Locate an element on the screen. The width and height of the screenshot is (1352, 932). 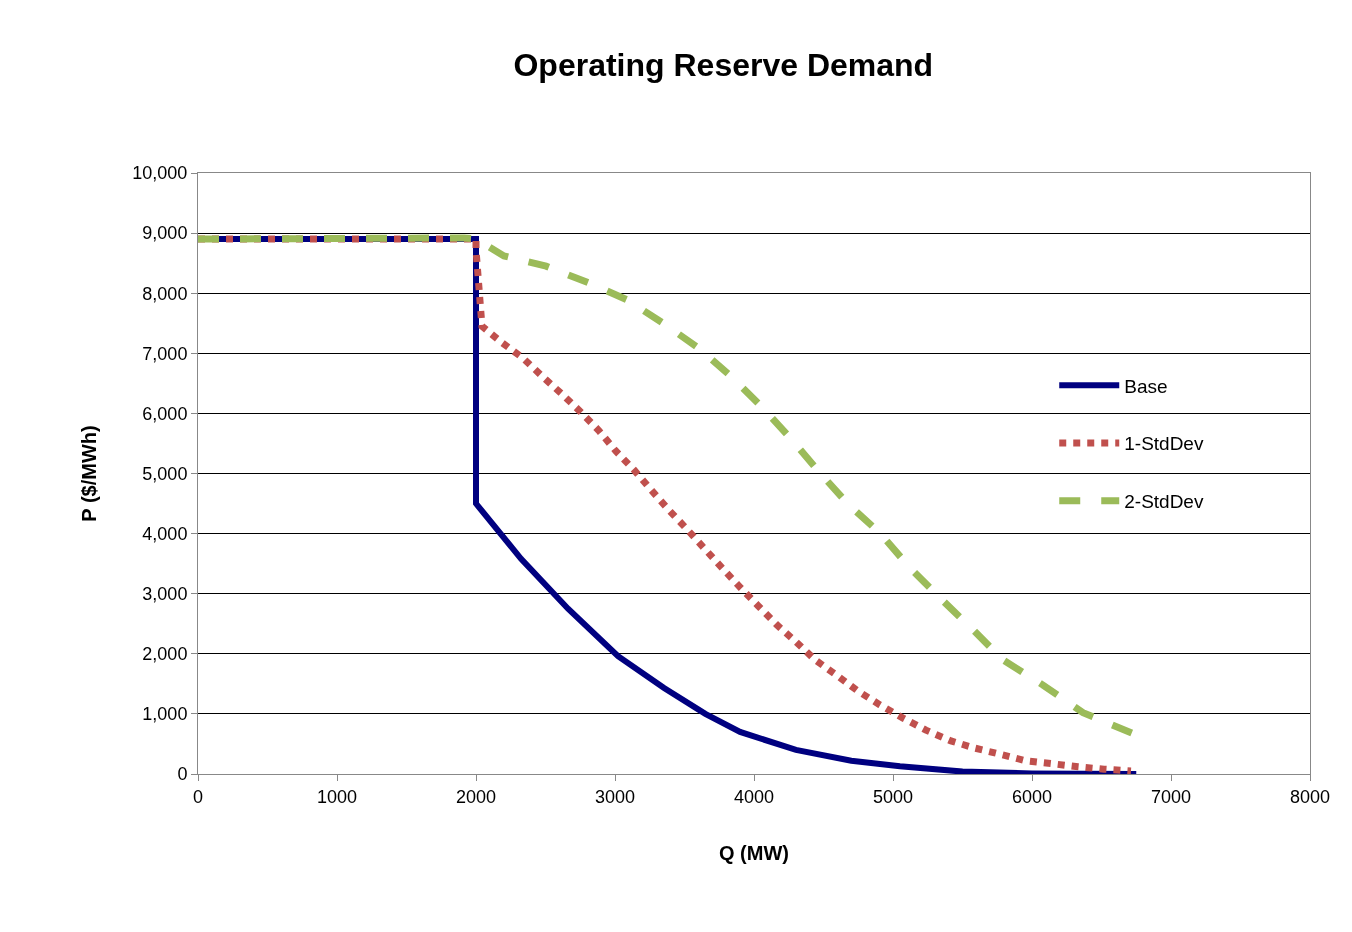
x-axis-title: Q (MW) is located at coordinates (754, 853).